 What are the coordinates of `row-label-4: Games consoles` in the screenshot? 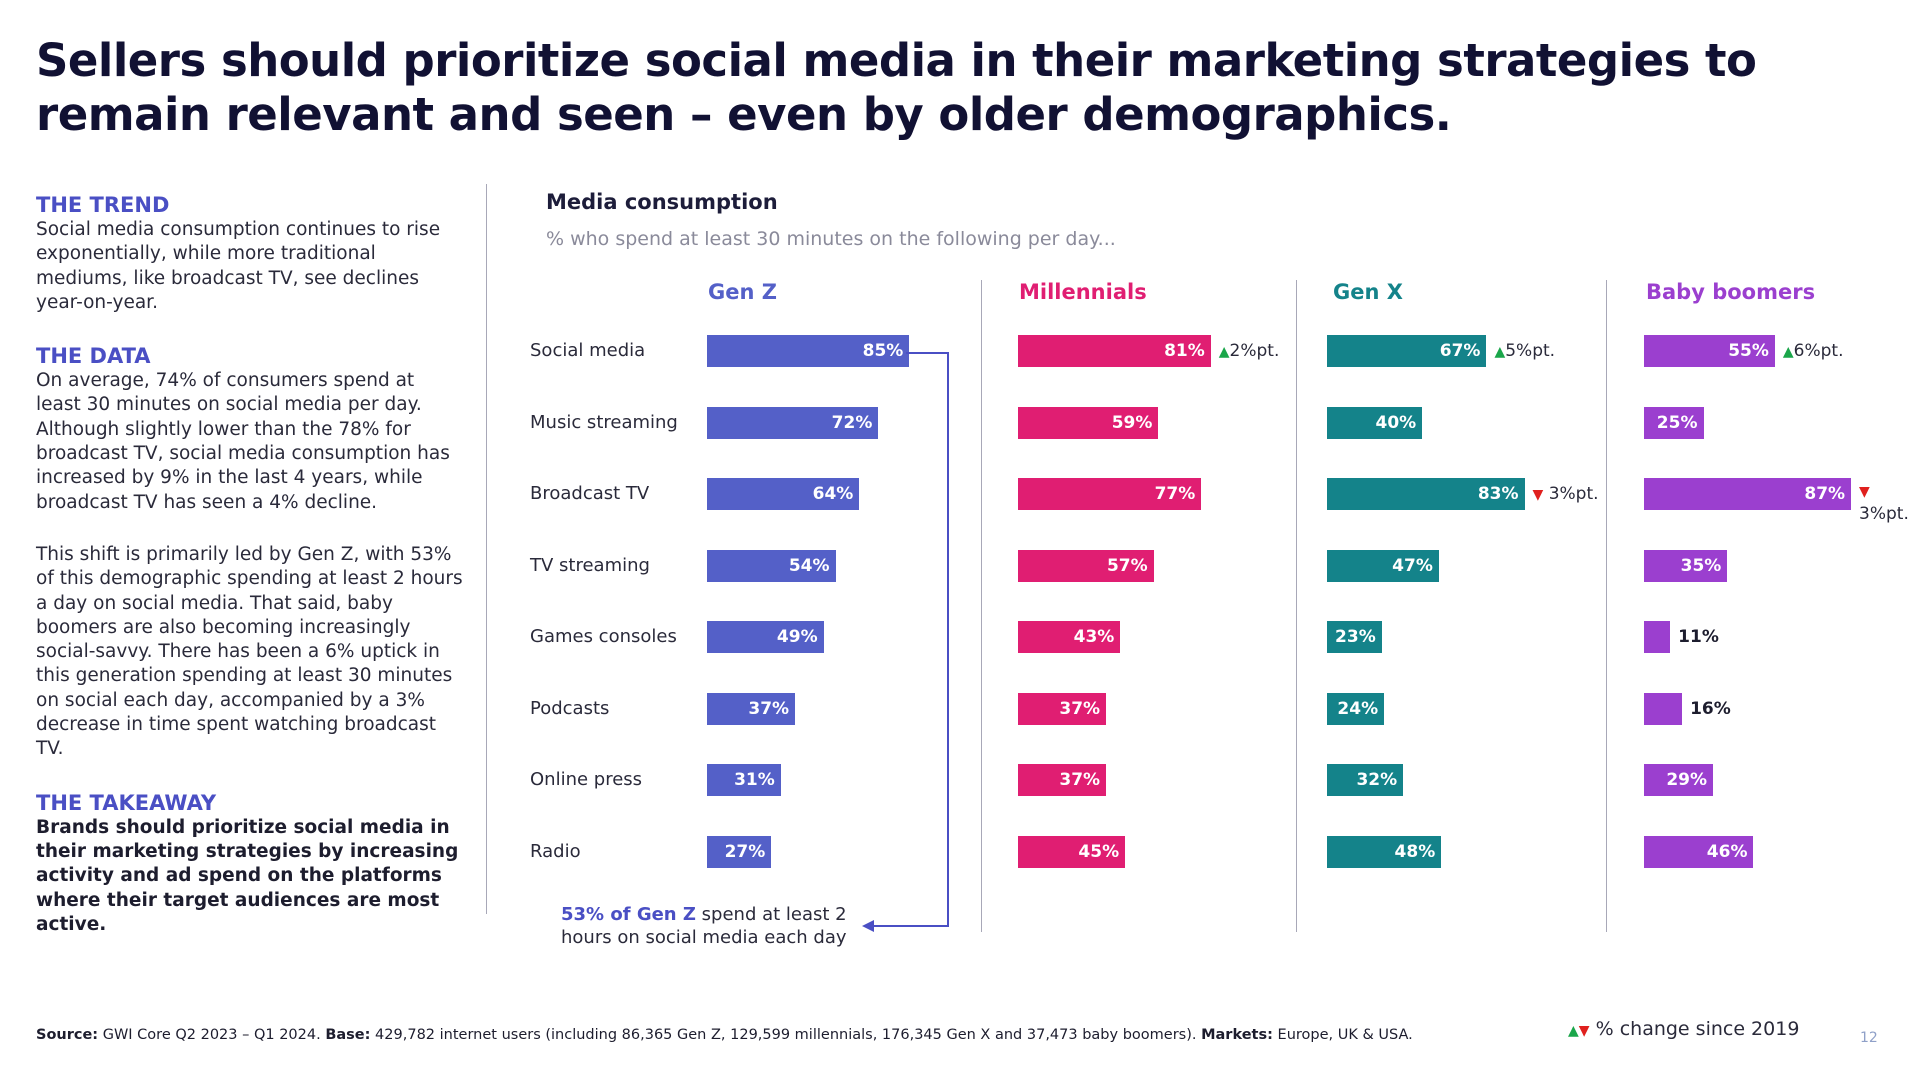 It's located at (603, 636).